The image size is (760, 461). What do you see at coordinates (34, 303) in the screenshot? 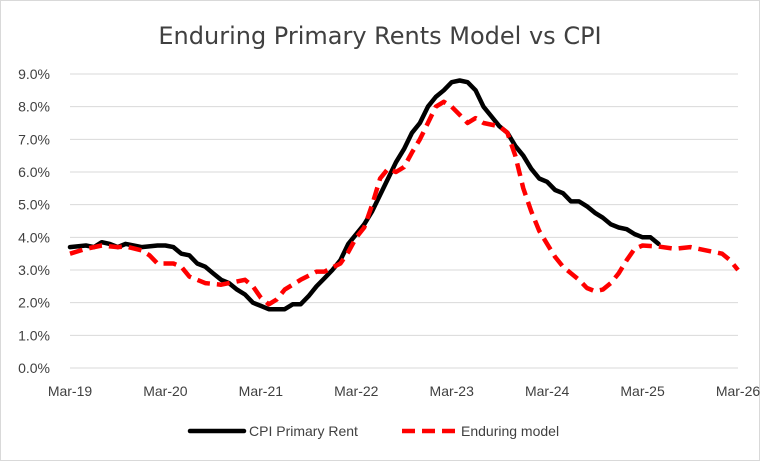
I see `y-tick-label: 2.0%` at bounding box center [34, 303].